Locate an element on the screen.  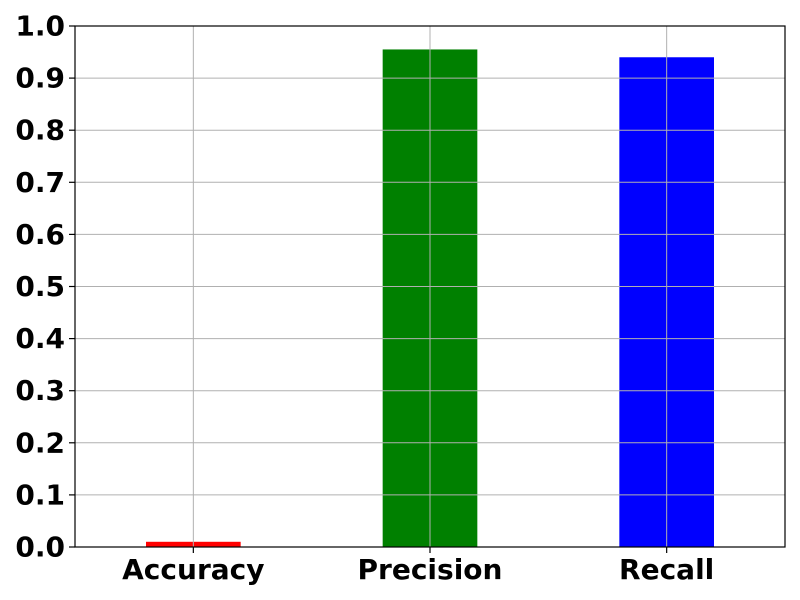
y-tick-label: 0.1 is located at coordinates (40, 494).